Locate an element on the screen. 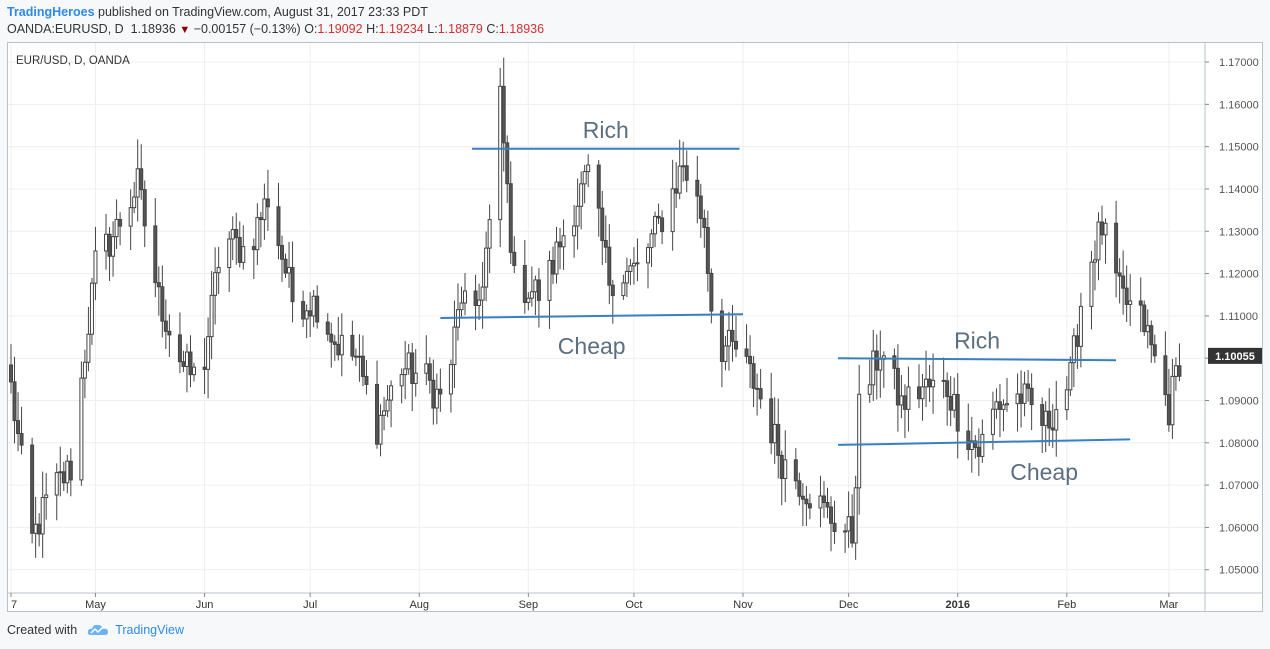 This screenshot has height=649, width=1270. annotation-line-cheap is located at coordinates (984, 442).